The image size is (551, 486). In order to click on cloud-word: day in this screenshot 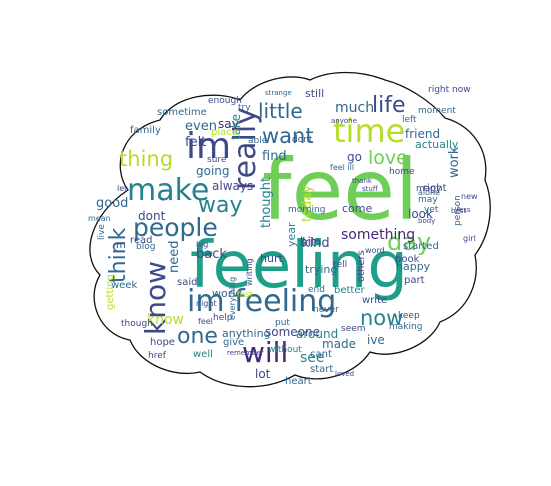, I will do `click(409, 242)`.